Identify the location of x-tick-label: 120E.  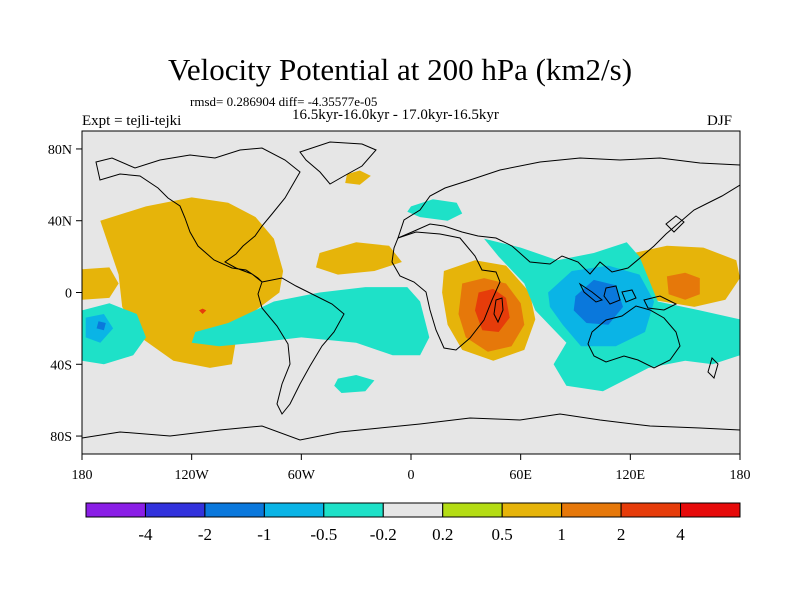
(631, 475).